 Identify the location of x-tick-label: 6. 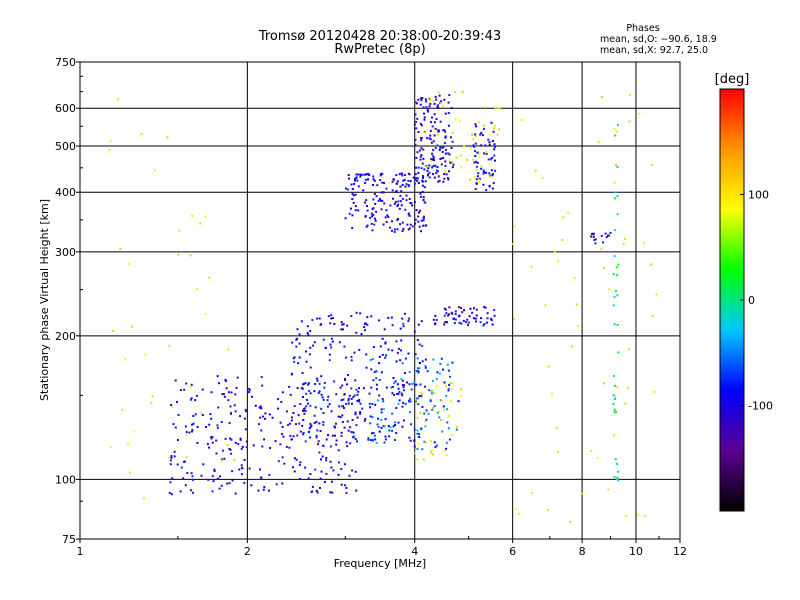
(512, 551).